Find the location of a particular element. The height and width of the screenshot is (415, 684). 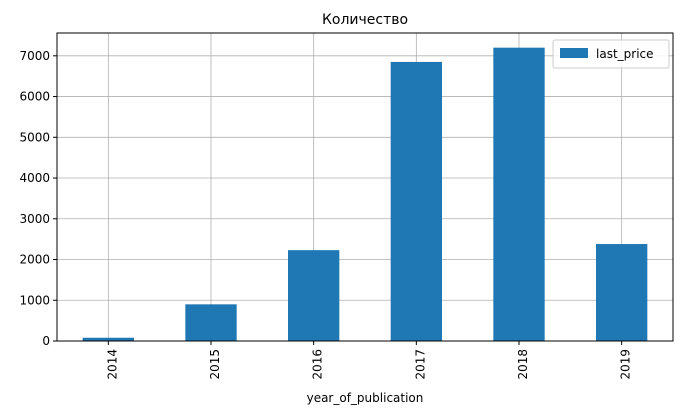

x-tick-label: 2014 is located at coordinates (112, 364).